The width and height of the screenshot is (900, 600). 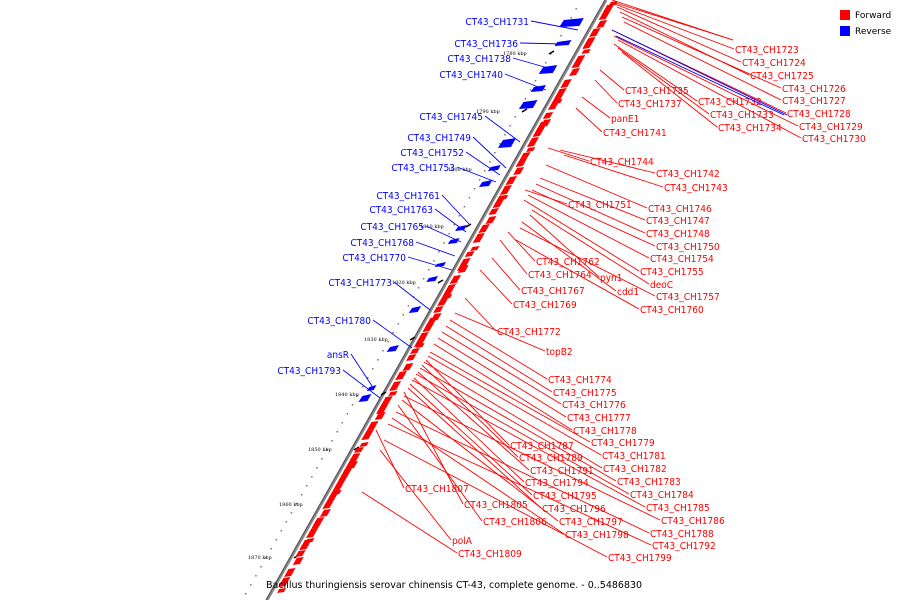 I want to click on forward-gene-label: CT43_CH1730, so click(x=834, y=139).